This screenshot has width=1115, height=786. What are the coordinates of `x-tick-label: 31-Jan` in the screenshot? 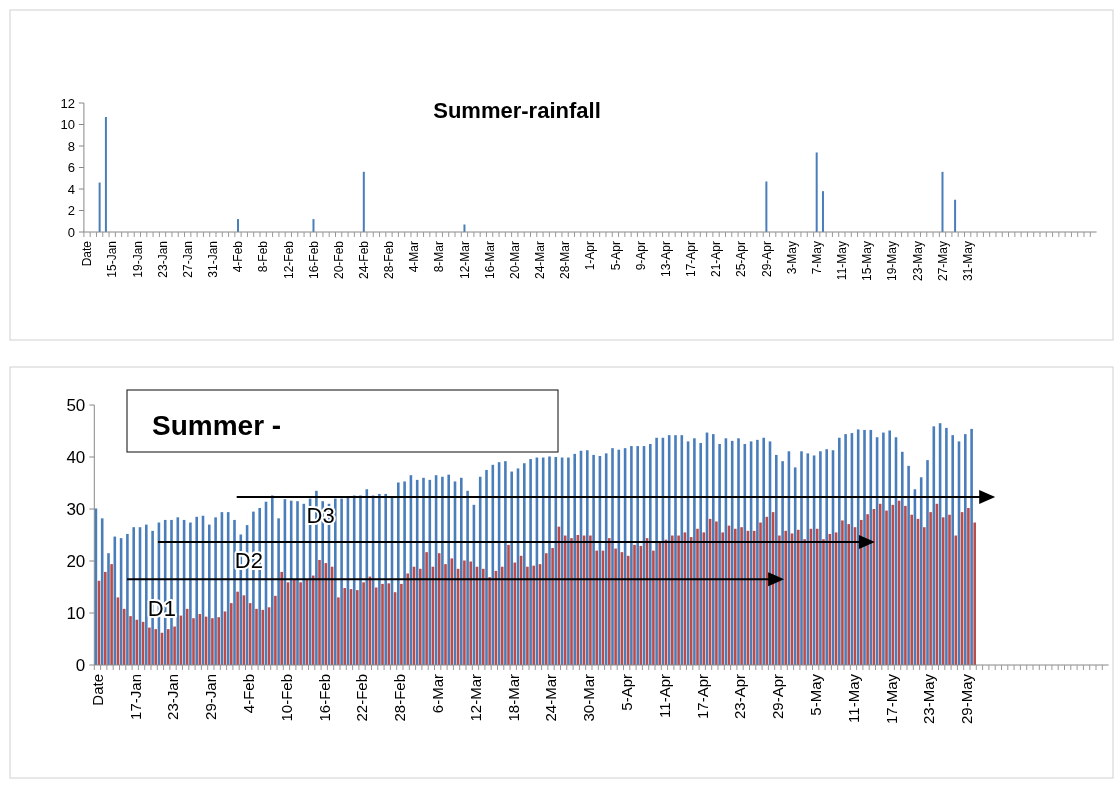 It's located at (213, 259).